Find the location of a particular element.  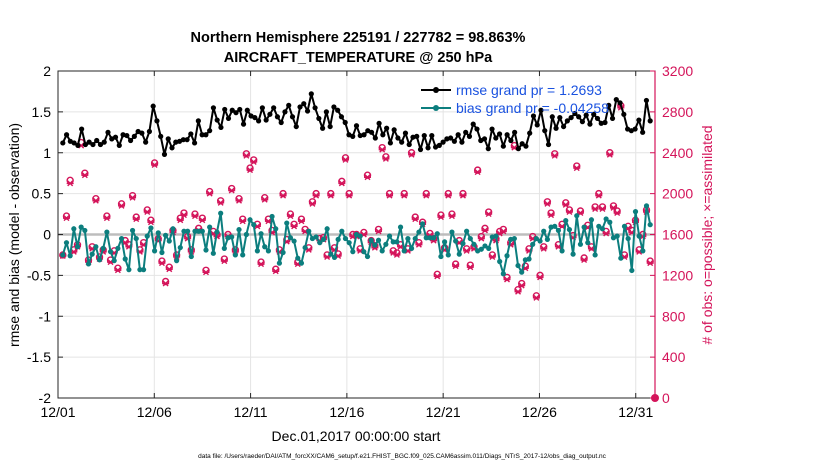

legend-bias-label: bias grand pr = -0.04258 is located at coordinates (532, 108).